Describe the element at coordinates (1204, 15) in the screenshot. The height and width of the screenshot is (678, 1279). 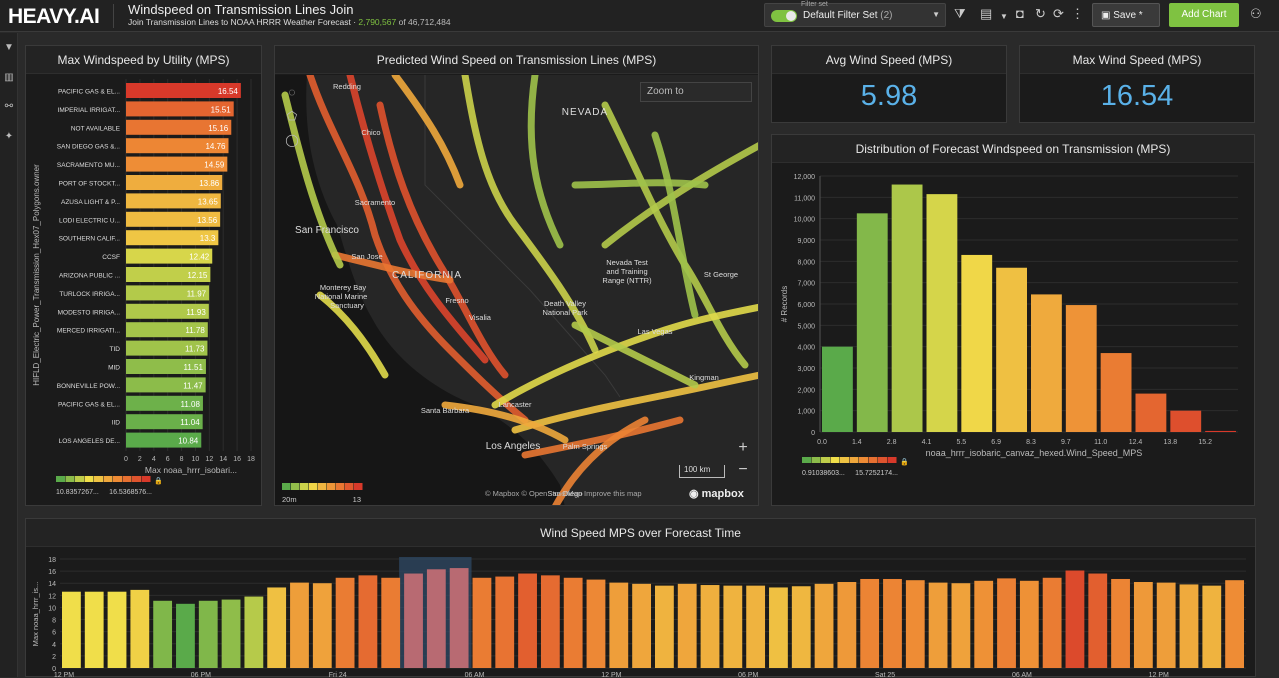
I see `add-chart-button: Add Chart` at that location.